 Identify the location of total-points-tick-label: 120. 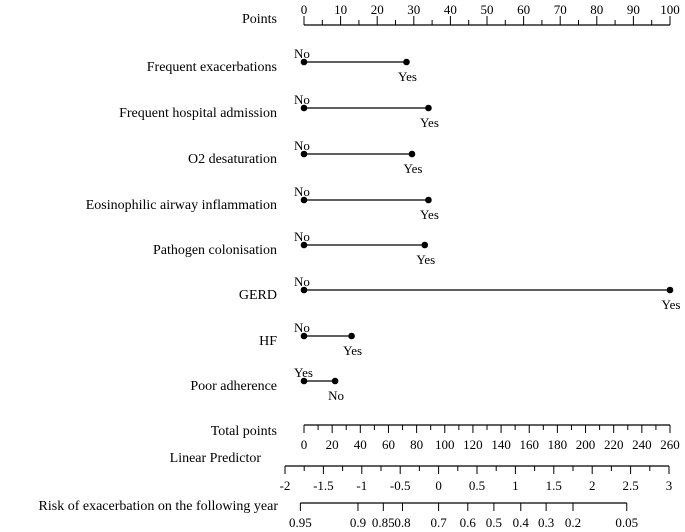
(473, 444).